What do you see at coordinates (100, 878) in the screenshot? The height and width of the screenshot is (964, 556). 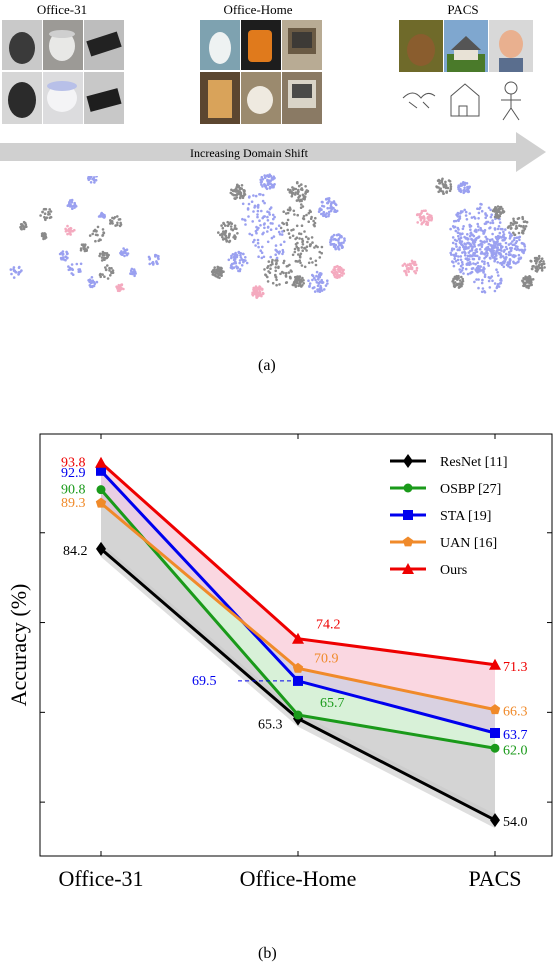 I see `x-tick-label: Office-31` at bounding box center [100, 878].